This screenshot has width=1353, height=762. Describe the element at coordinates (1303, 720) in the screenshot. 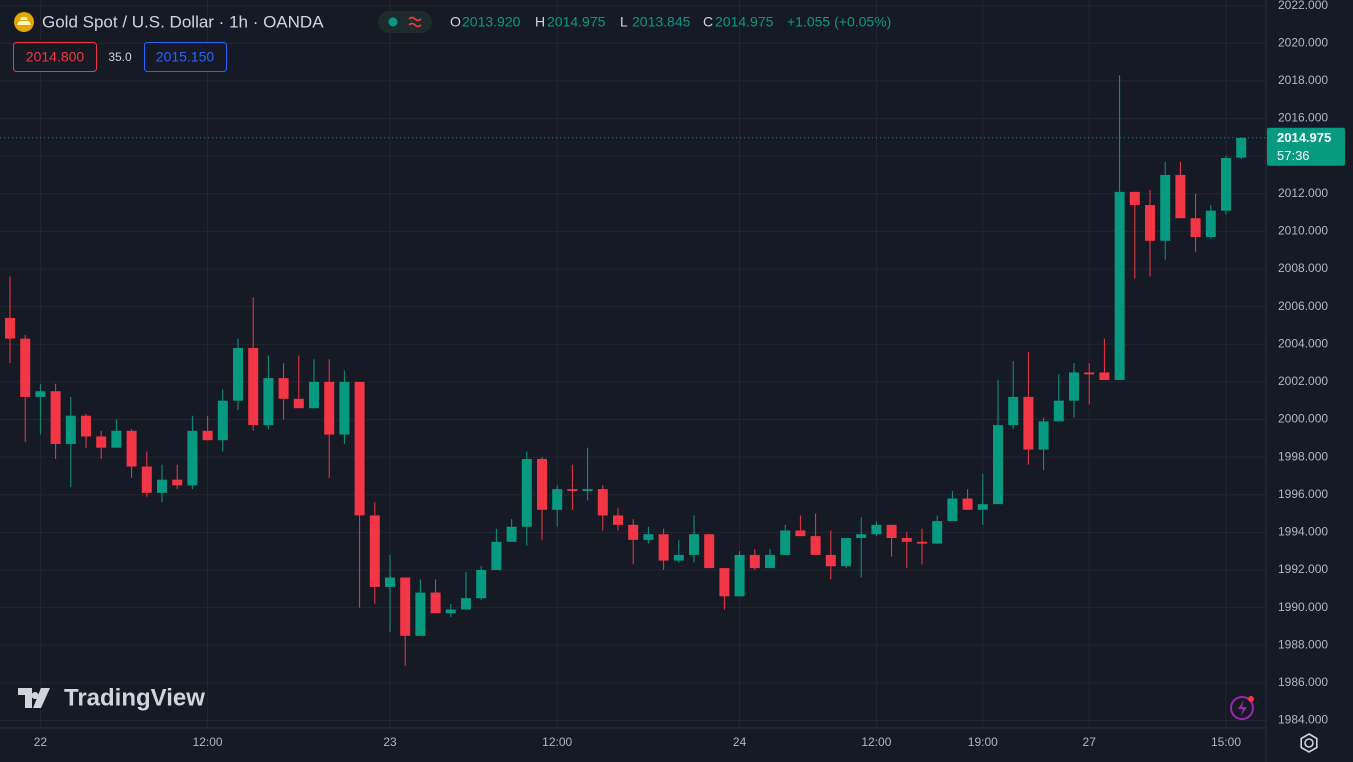

I see `y-tick-label: 1984.000` at that location.